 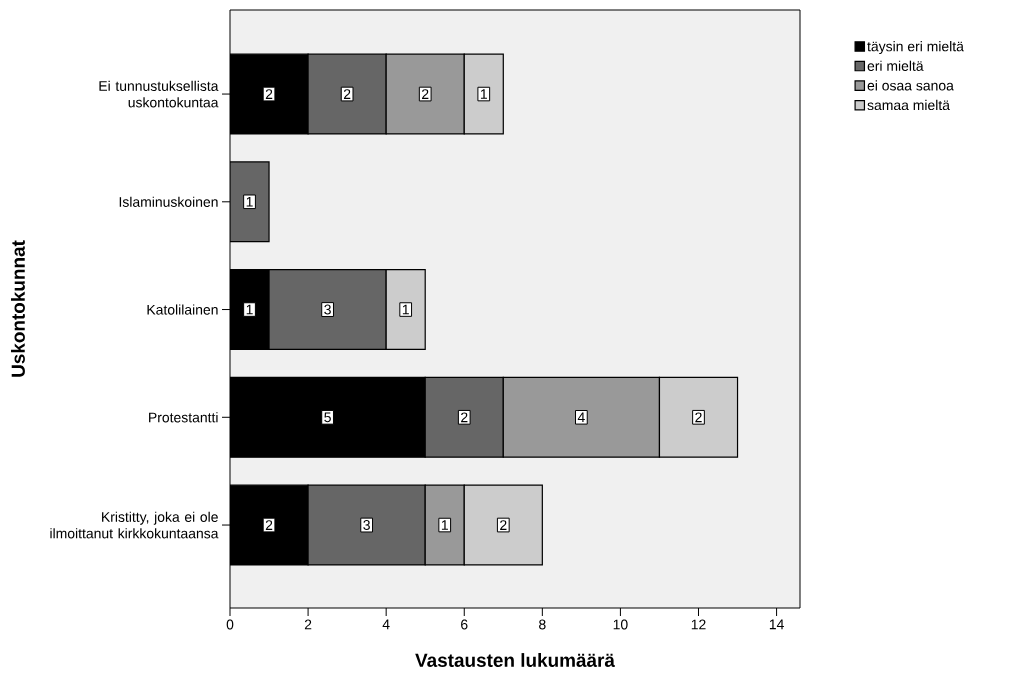 I want to click on x-tick-label: 2, so click(x=308, y=624).